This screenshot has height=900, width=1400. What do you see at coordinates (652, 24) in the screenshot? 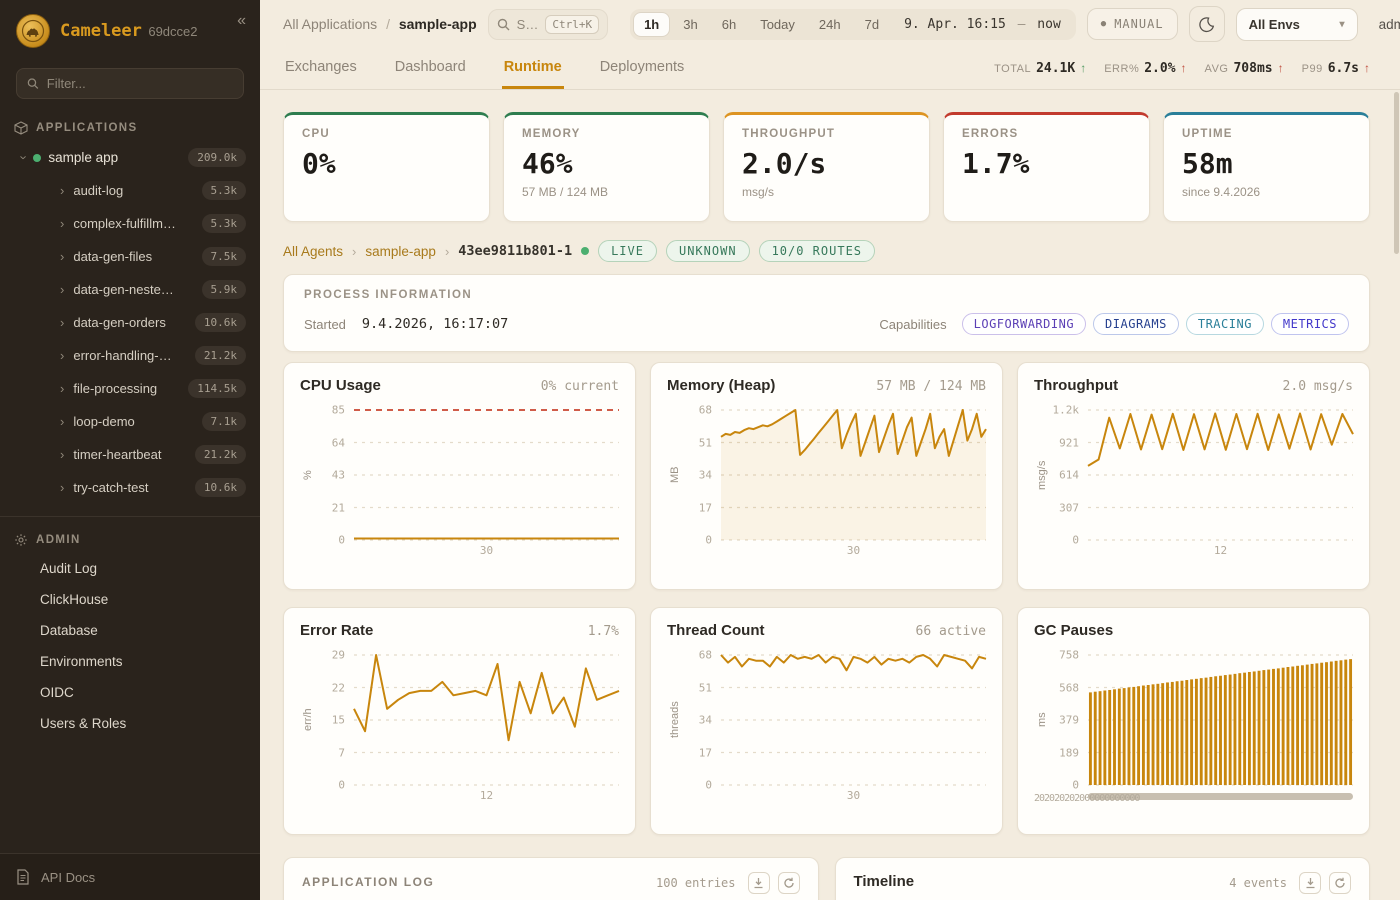
I see `time-range-1h: 1h` at bounding box center [652, 24].